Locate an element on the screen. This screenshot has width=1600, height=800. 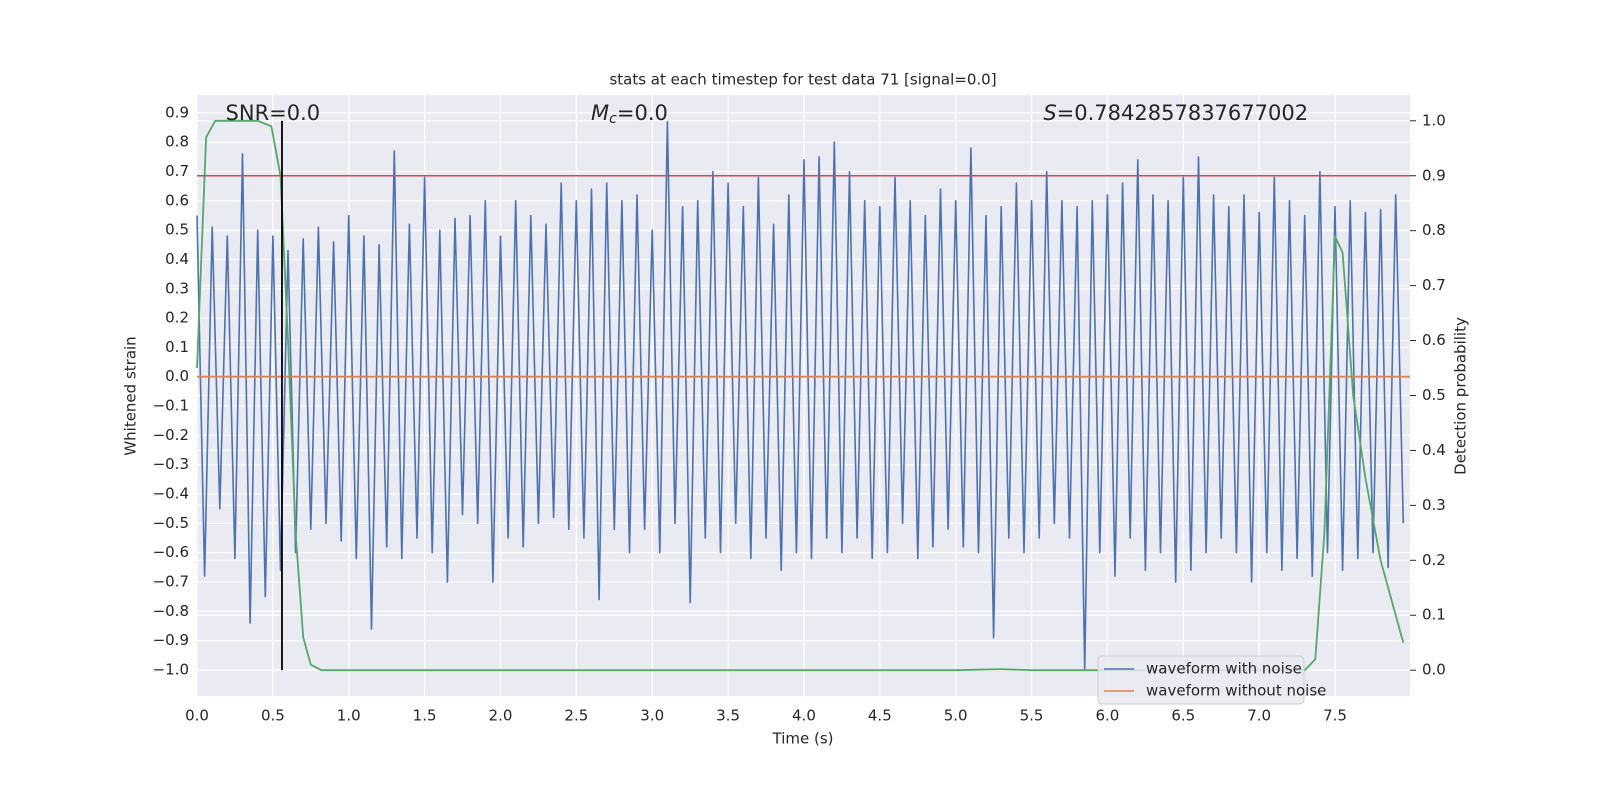
y2-tick-label: 0.6 is located at coordinates (1434, 340).